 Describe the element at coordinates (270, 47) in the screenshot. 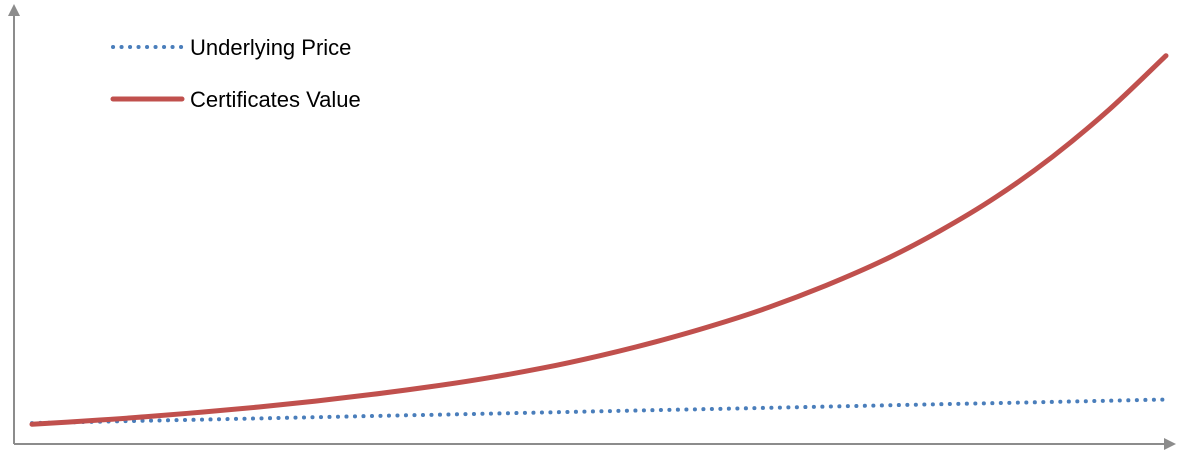

I see `legend-label-underlying-price: Underlying Price` at that location.